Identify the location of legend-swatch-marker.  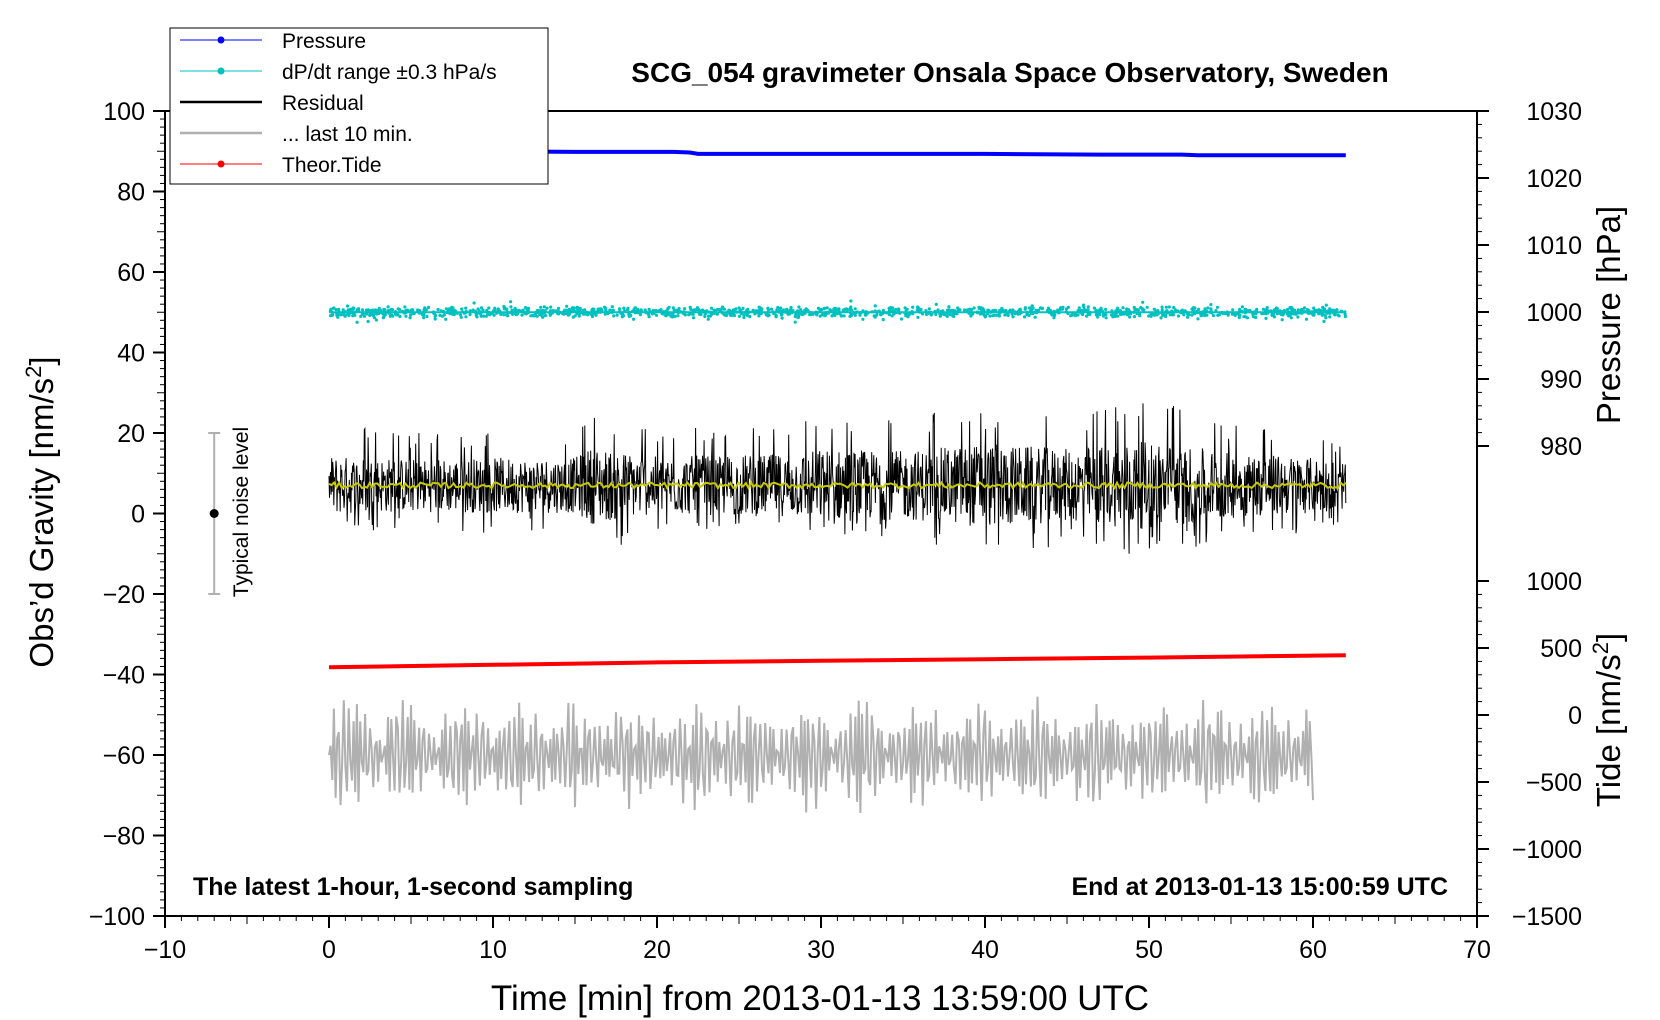
(221, 71).